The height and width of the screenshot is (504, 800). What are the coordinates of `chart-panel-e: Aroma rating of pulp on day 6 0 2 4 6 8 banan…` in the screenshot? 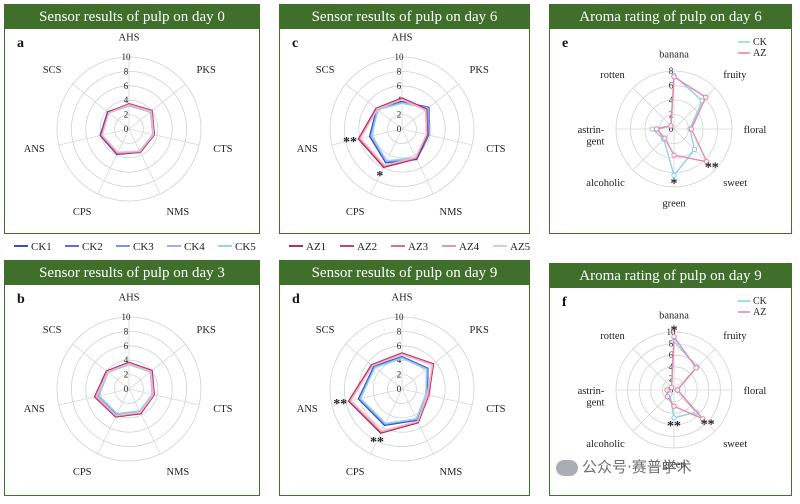 It's located at (670, 119).